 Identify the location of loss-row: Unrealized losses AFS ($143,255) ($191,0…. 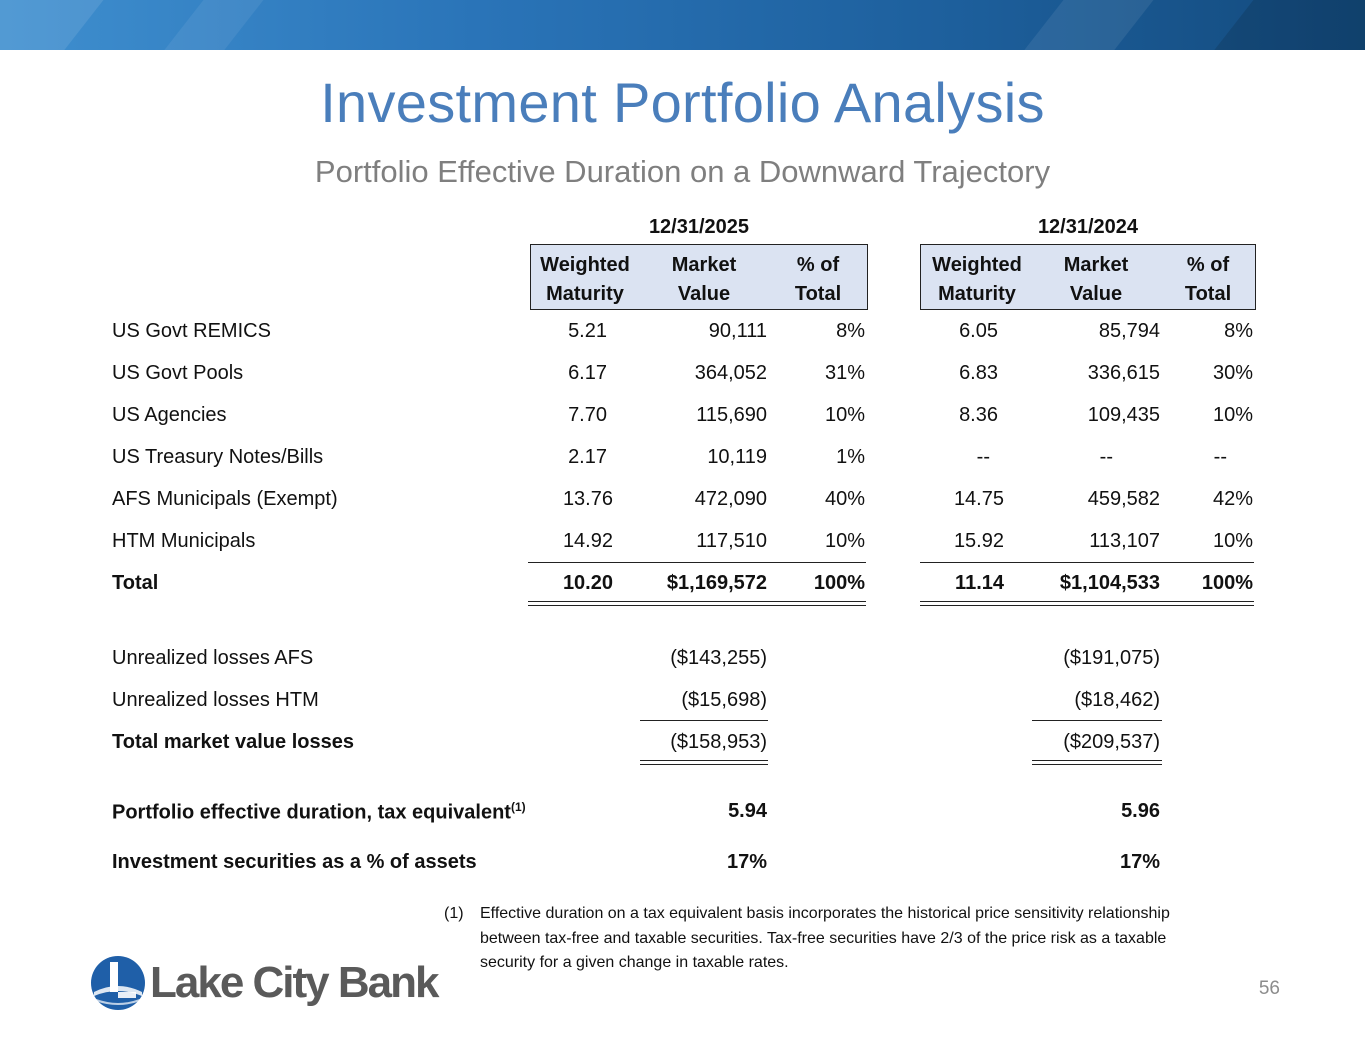
(636, 658).